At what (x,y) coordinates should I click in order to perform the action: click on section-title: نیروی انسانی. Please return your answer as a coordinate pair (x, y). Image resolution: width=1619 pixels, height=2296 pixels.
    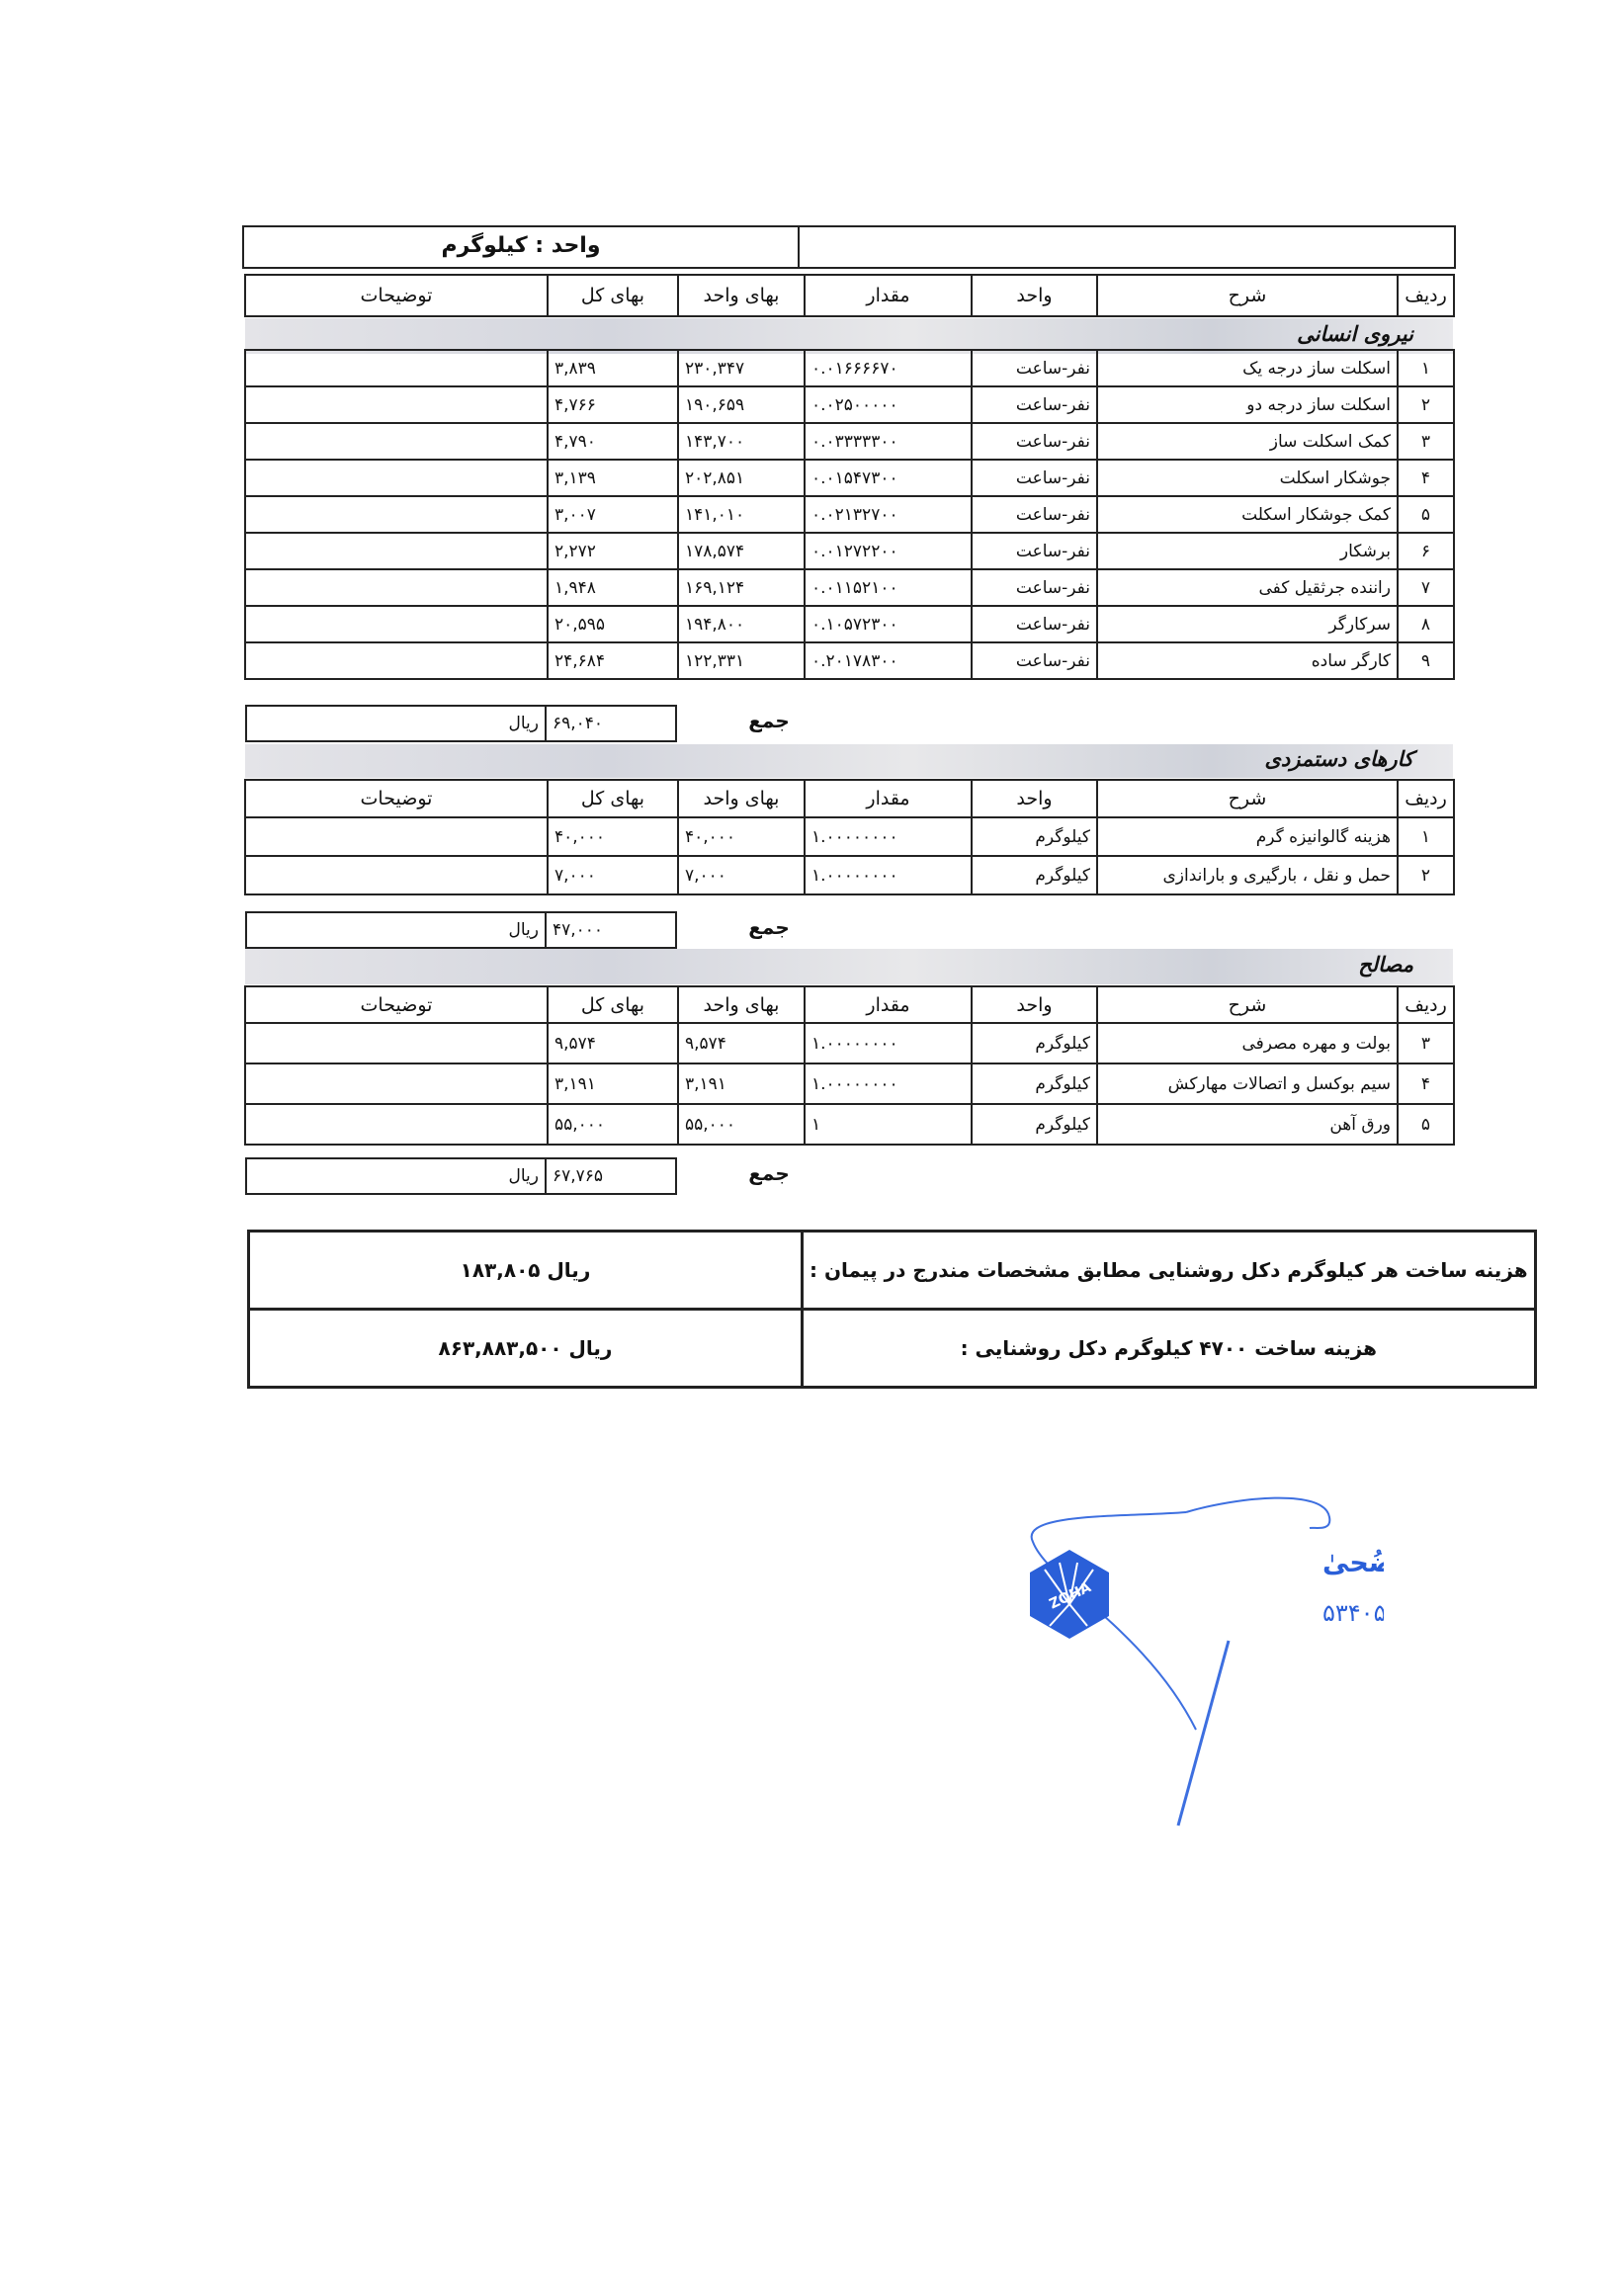
    Looking at the image, I should click on (1355, 334).